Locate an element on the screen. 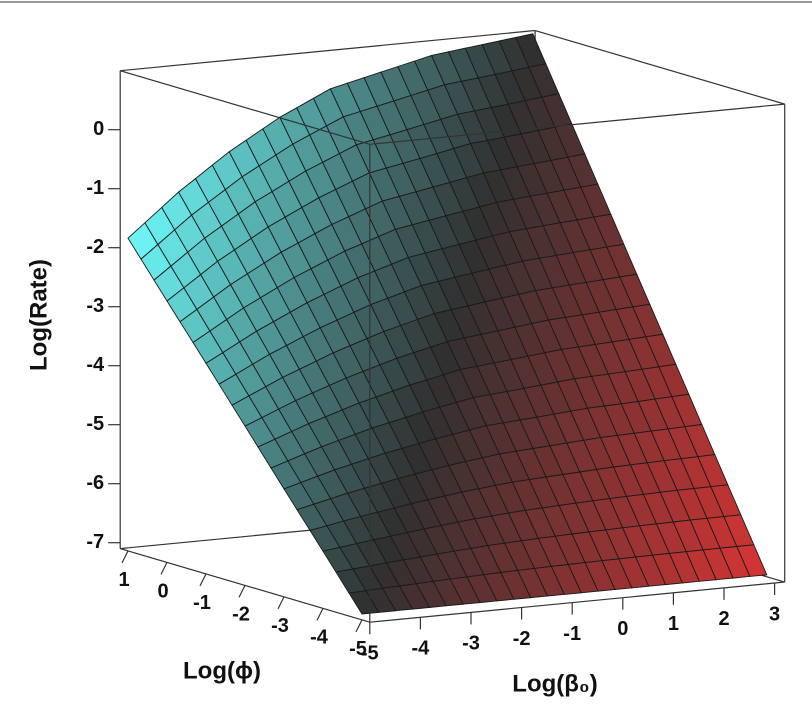 This screenshot has width=812, height=717. z-tick-label: -2 is located at coordinates (95, 247).